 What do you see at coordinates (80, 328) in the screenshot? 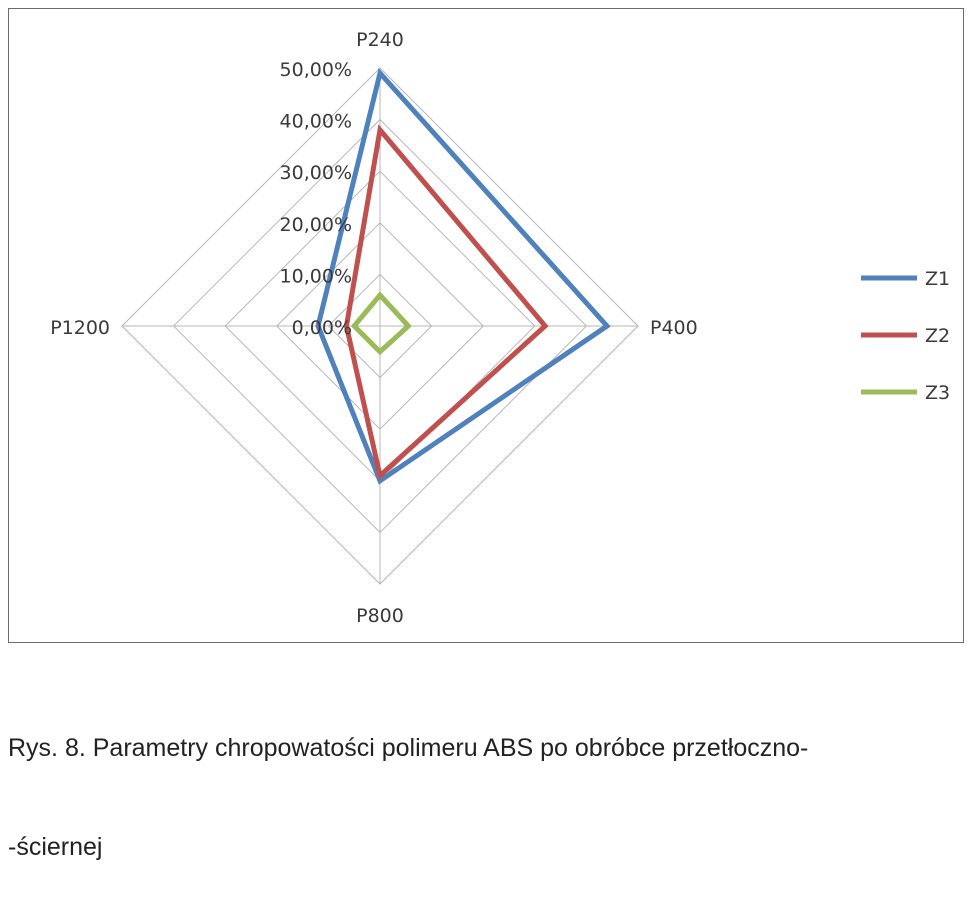
I see `category-label: P1200` at bounding box center [80, 328].